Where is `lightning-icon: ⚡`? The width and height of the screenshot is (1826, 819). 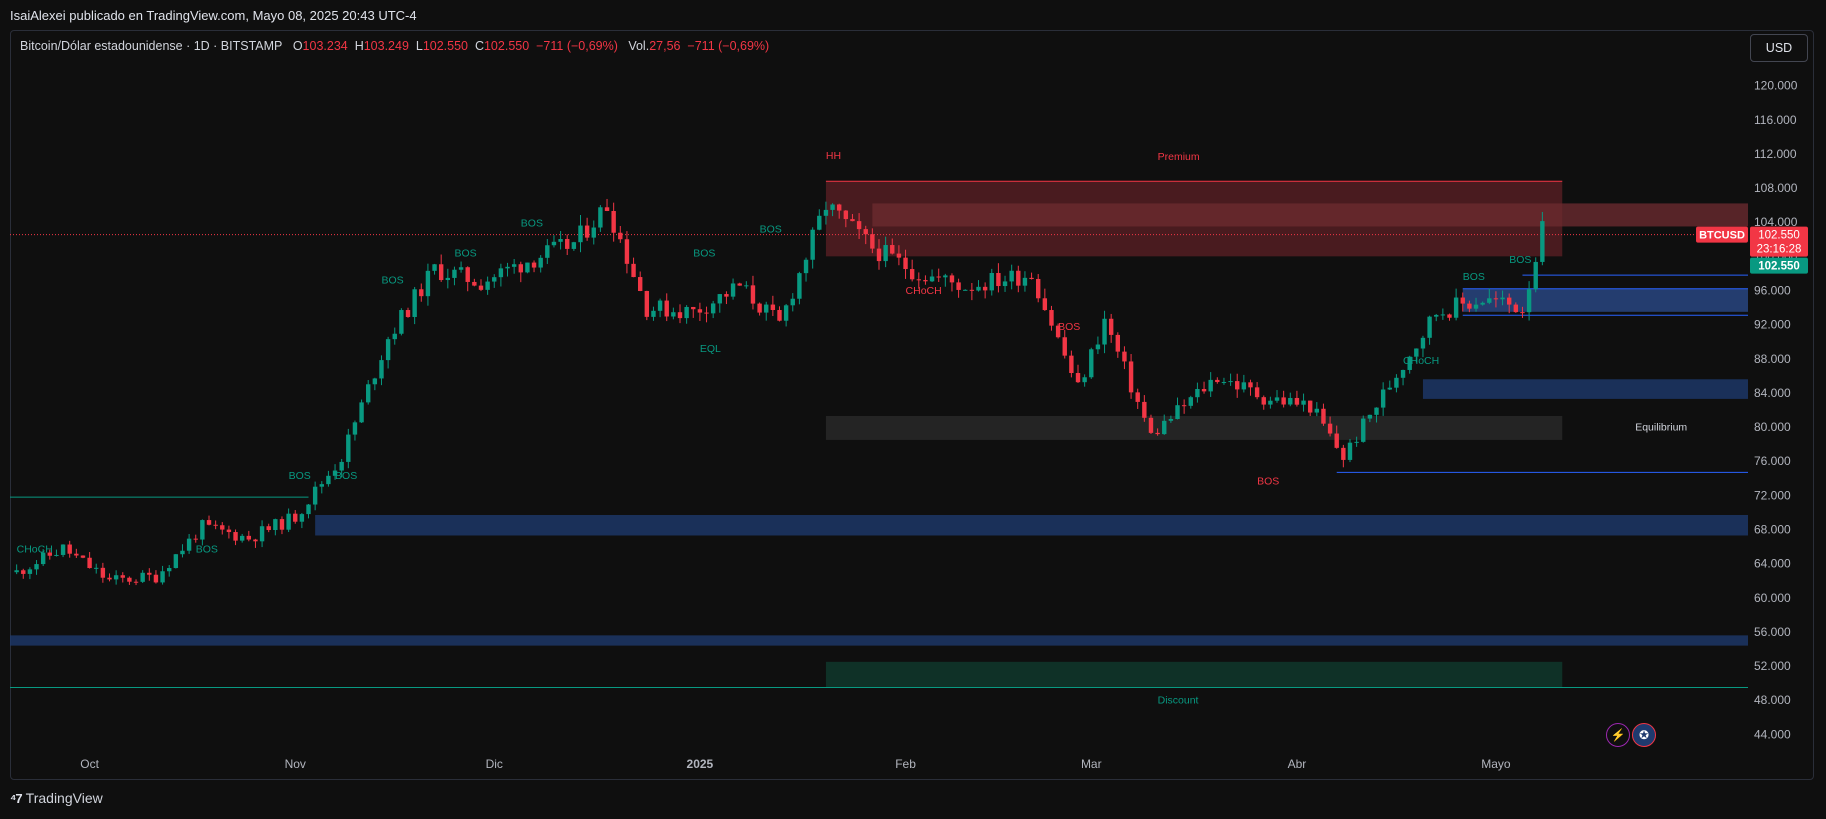
lightning-icon: ⚡ is located at coordinates (1618, 735).